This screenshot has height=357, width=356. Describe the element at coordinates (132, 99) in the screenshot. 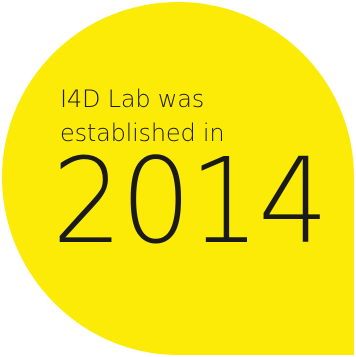

I see `callout-line-1: I4D Lab was` at that location.